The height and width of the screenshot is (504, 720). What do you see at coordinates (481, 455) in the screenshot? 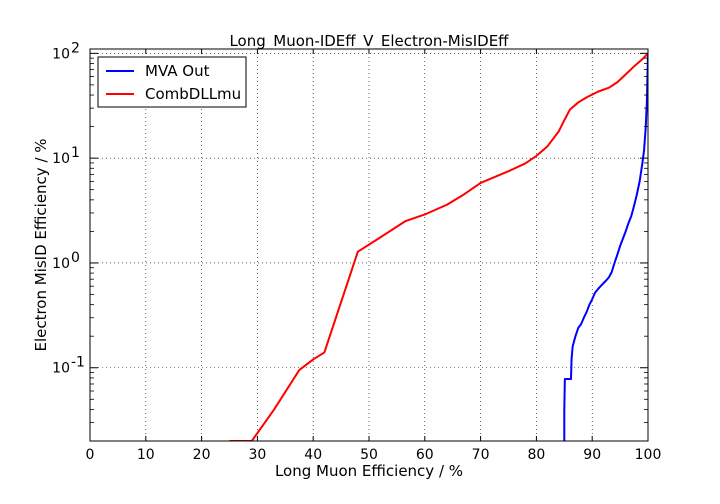
I see `x-tick-label: 70` at bounding box center [481, 455].